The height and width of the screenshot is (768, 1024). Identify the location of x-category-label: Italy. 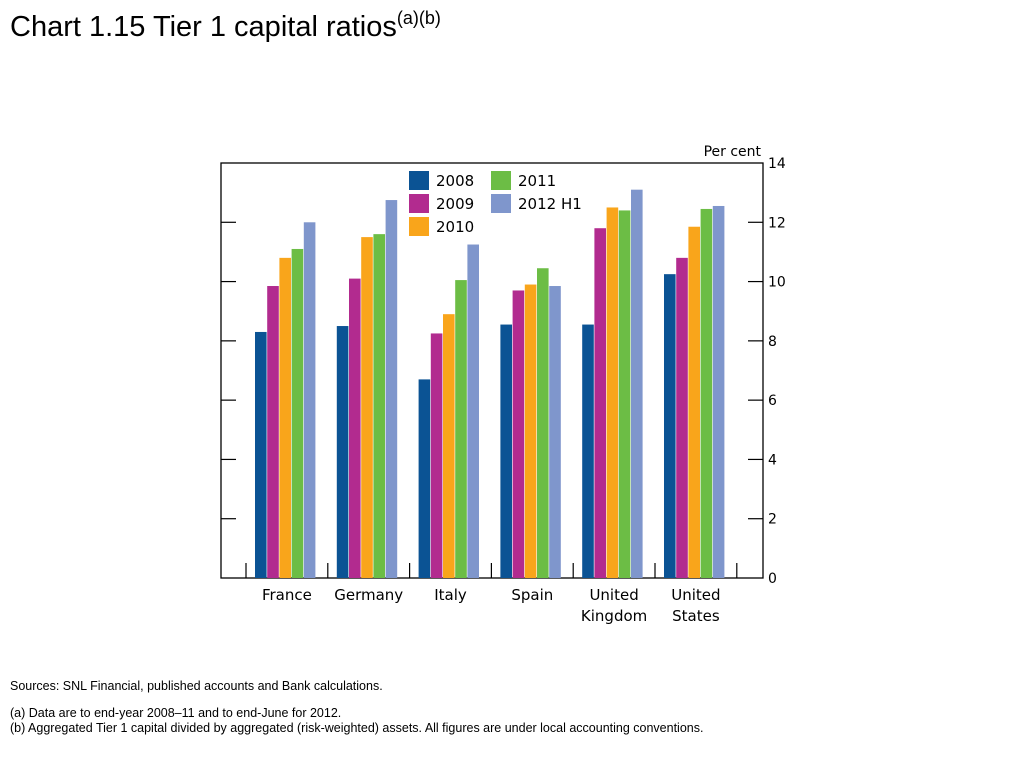
(450, 595).